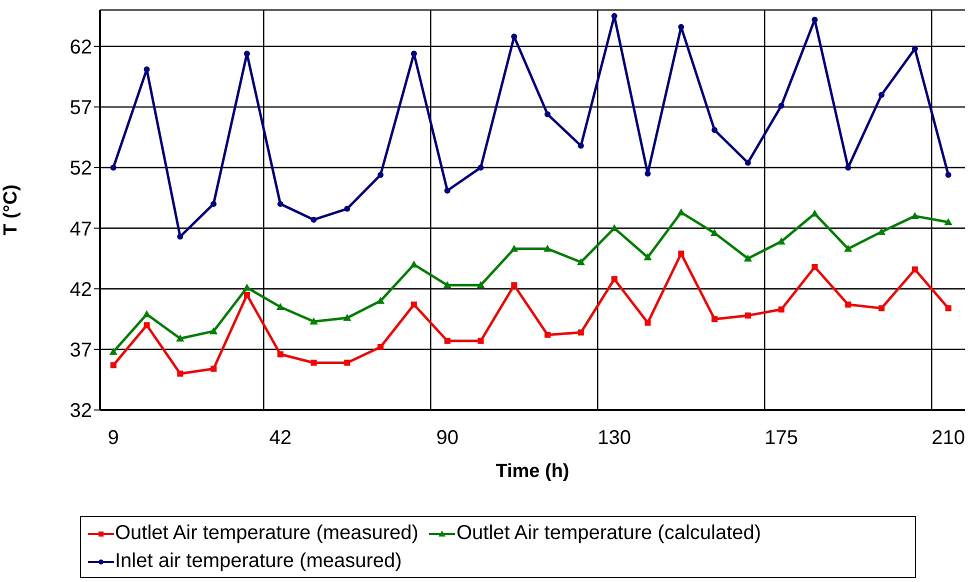  Describe the element at coordinates (615, 438) in the screenshot. I see `x-tick-label: 130` at that location.